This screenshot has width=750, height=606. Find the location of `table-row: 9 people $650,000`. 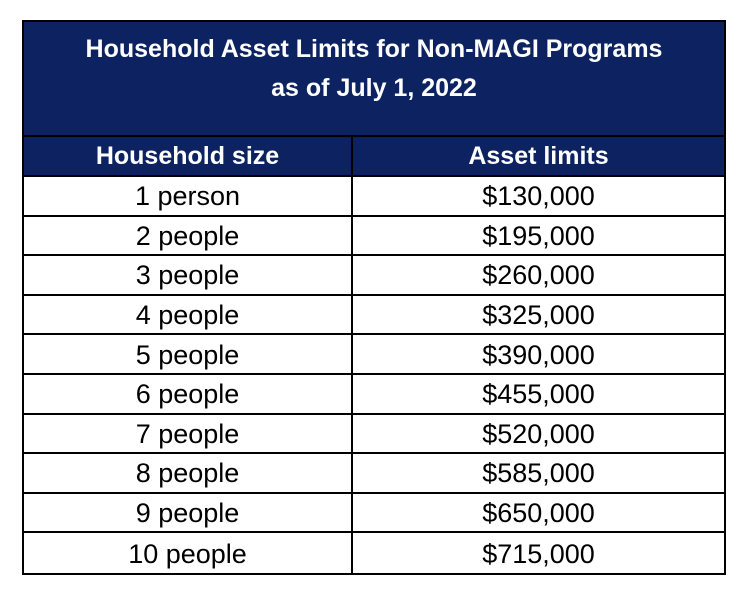

table-row: 9 people $650,000 is located at coordinates (374, 513).